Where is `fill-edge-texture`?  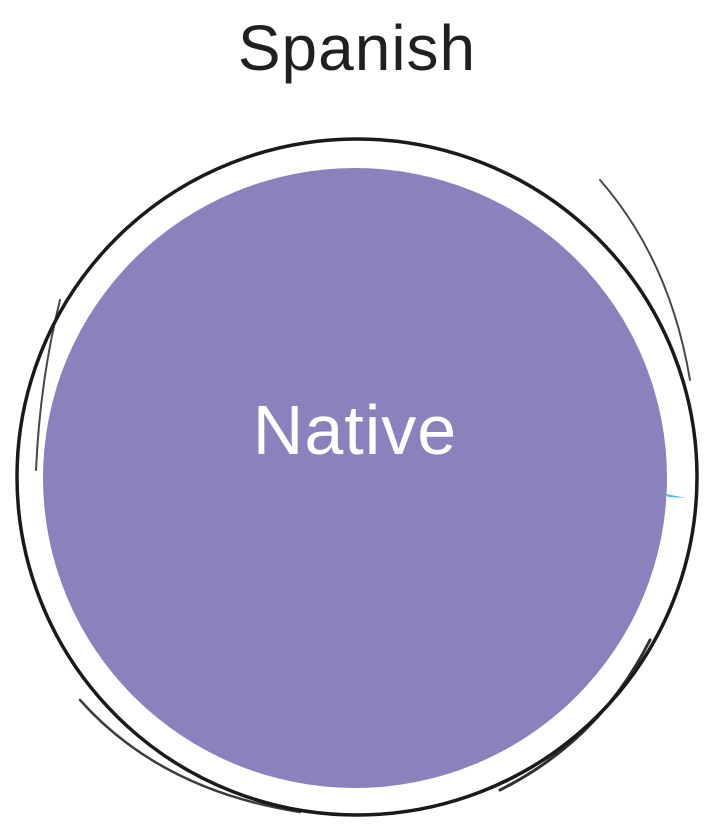
fill-edge-texture is located at coordinates (592, 265).